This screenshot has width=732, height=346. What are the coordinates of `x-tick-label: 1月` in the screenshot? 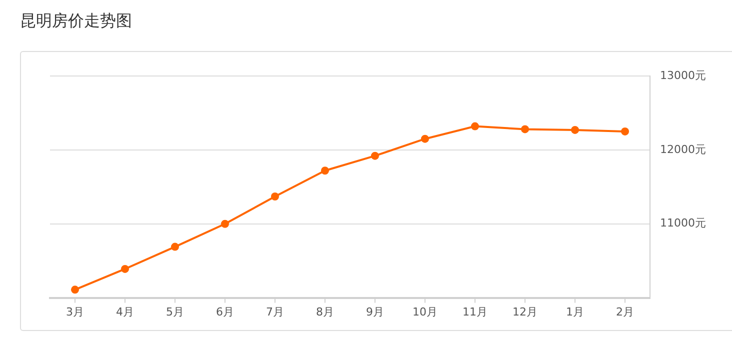 It's located at (575, 311).